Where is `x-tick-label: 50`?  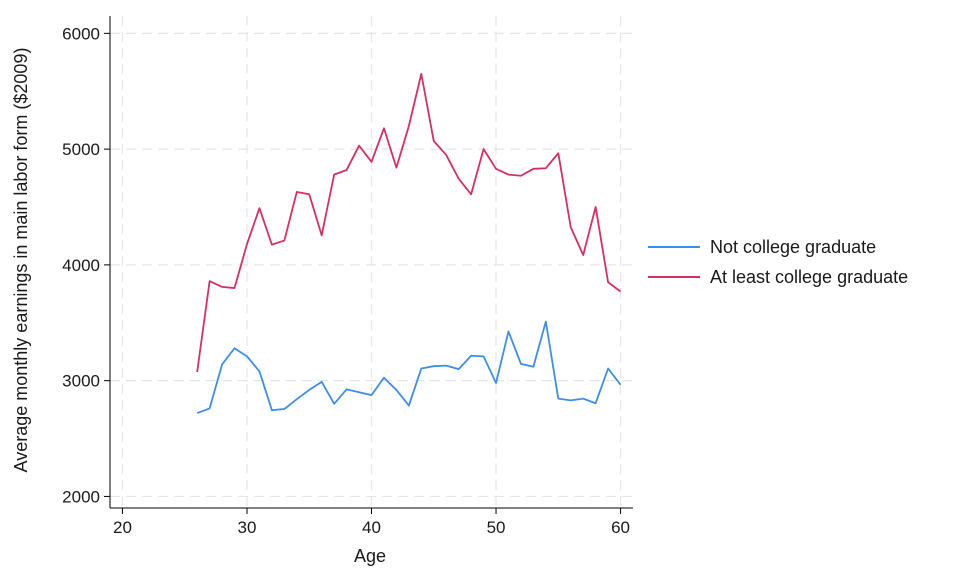 x-tick-label: 50 is located at coordinates (496, 527).